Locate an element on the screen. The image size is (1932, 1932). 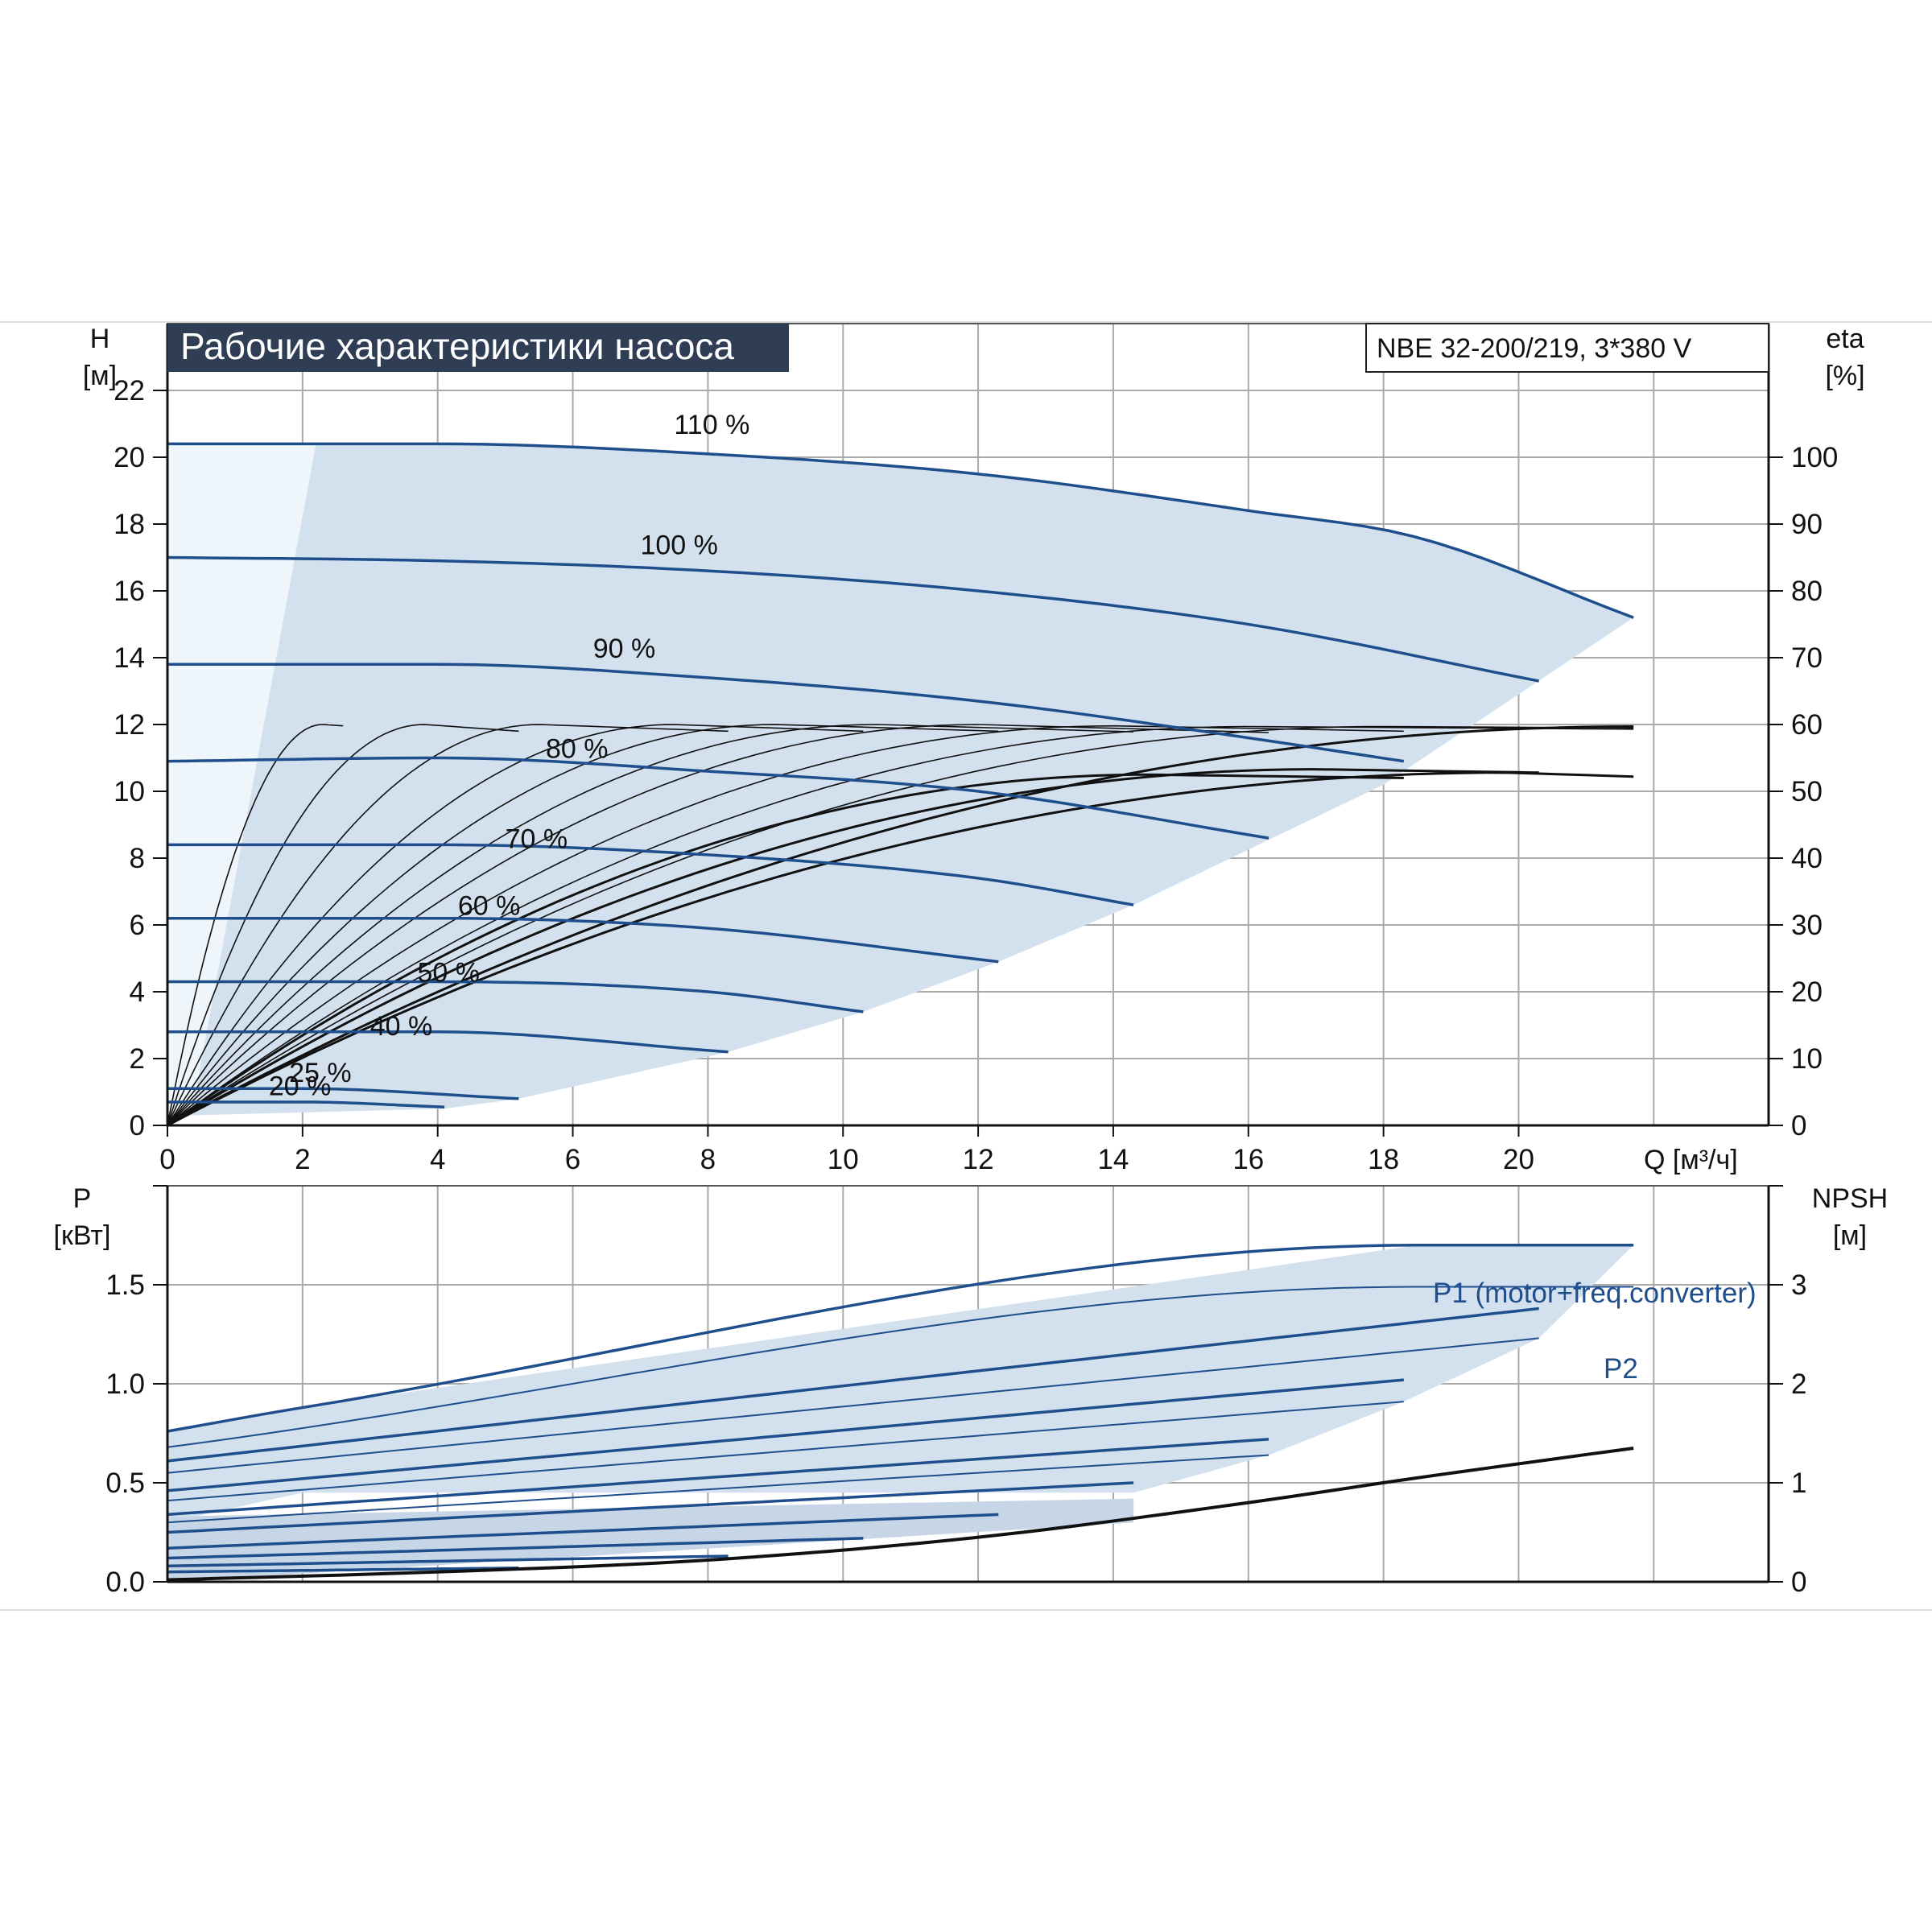
head-curve-label: 20 % is located at coordinates (300, 1086).